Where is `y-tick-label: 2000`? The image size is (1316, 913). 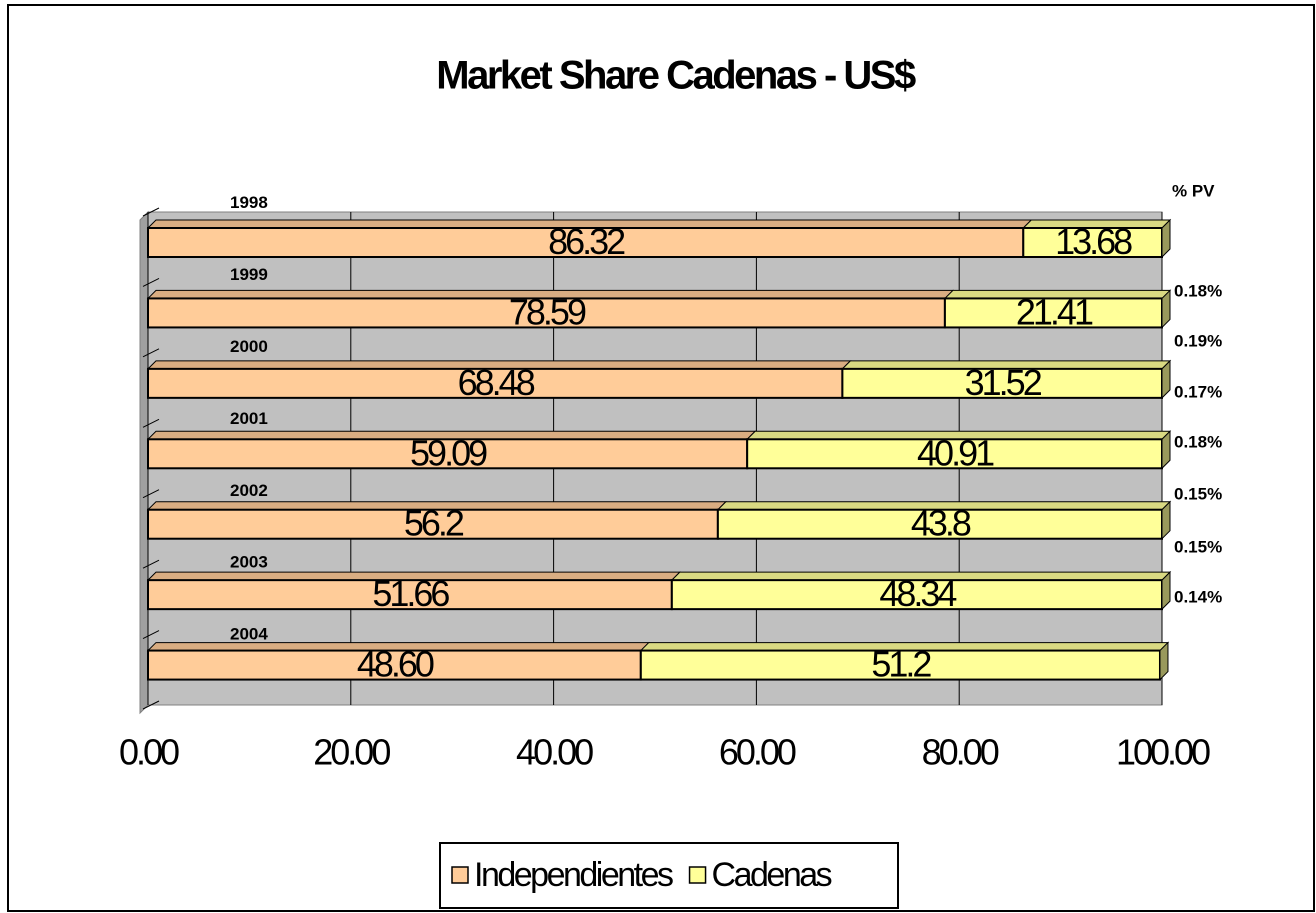
y-tick-label: 2000 is located at coordinates (249, 346).